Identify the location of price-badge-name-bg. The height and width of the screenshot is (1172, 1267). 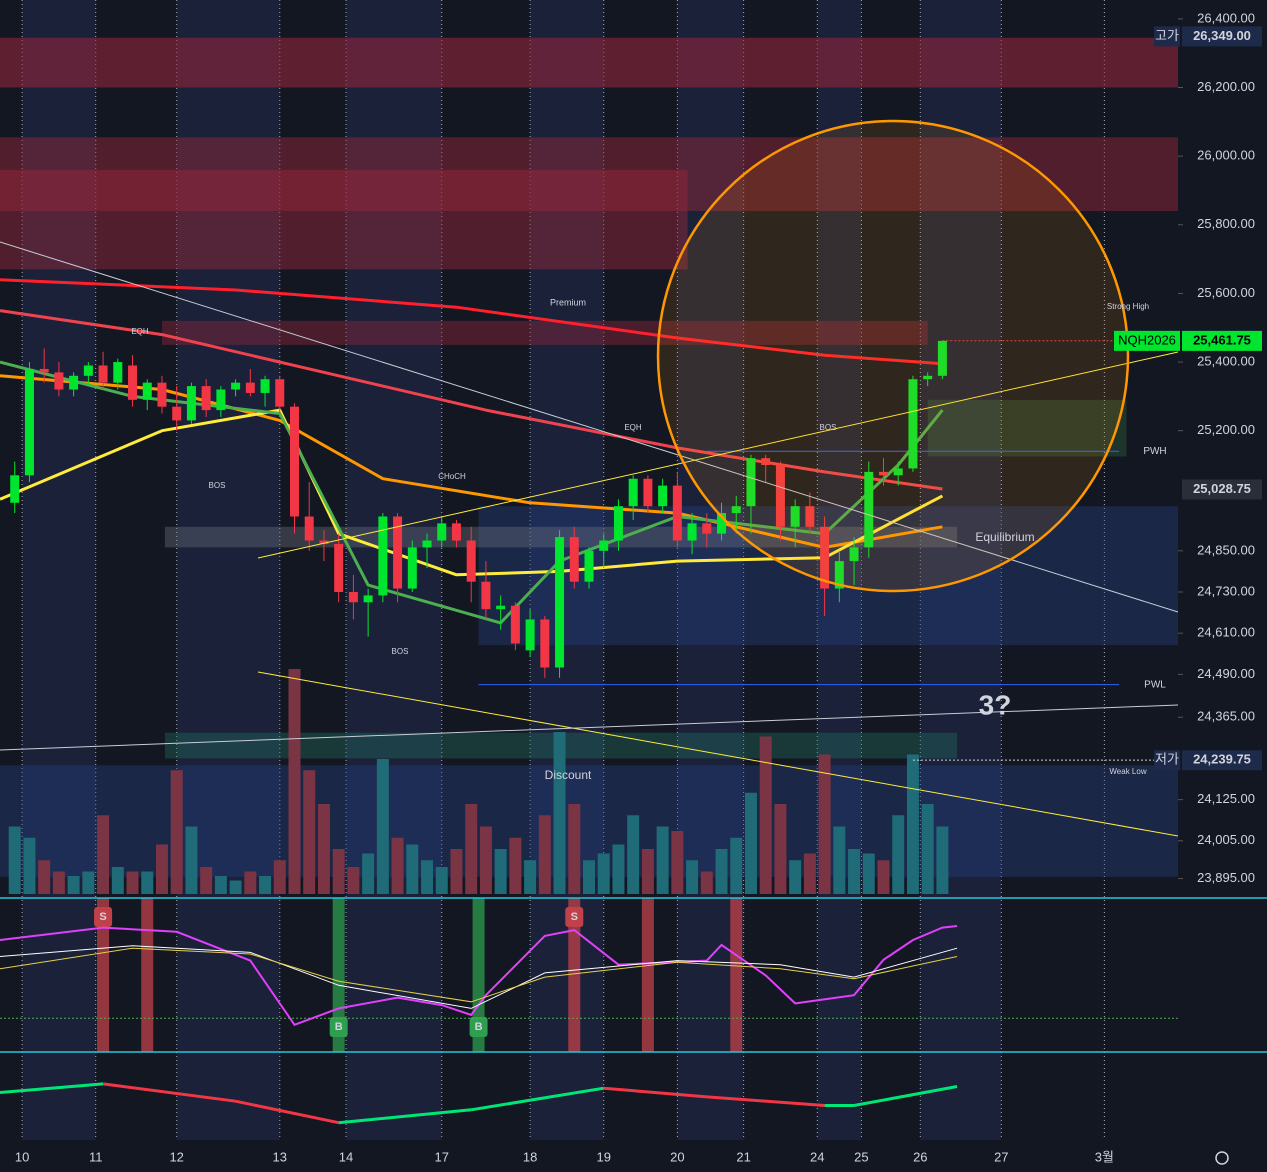
(1147, 340).